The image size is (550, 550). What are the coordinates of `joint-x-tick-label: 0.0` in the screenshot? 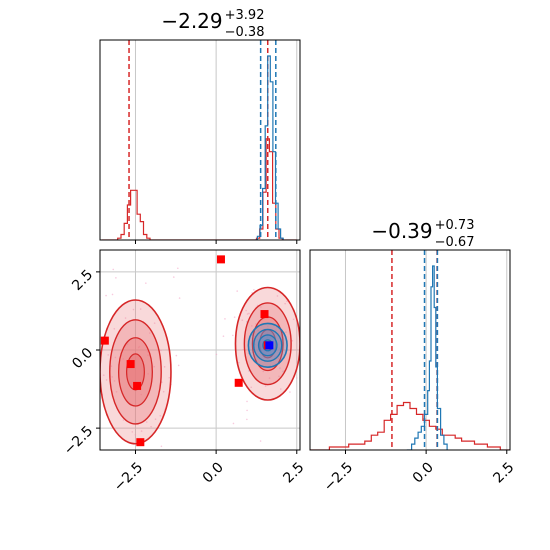 It's located at (213, 472).